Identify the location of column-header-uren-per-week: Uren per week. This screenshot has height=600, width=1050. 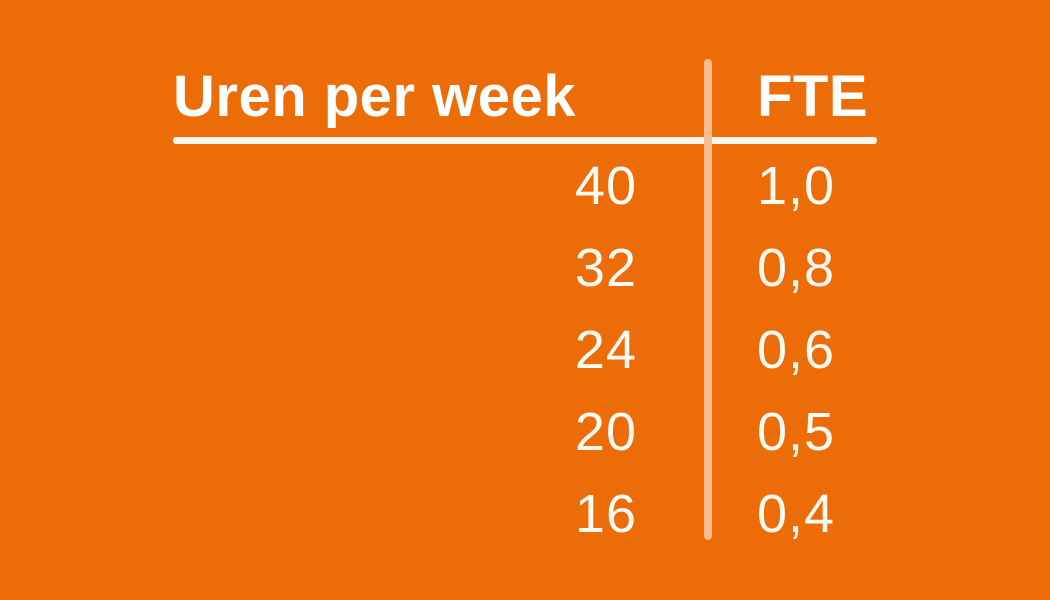
(375, 96).